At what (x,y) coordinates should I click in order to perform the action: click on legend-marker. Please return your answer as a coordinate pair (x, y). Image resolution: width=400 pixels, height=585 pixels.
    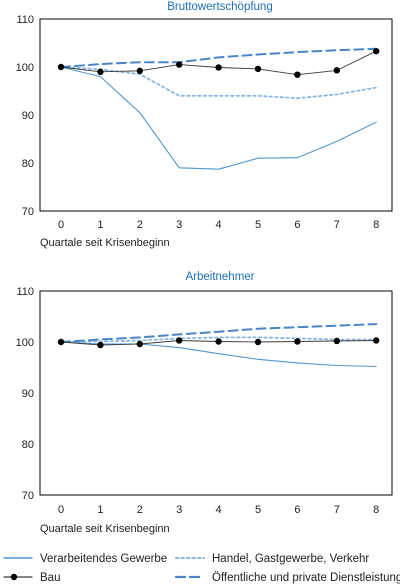
    Looking at the image, I should click on (14, 577).